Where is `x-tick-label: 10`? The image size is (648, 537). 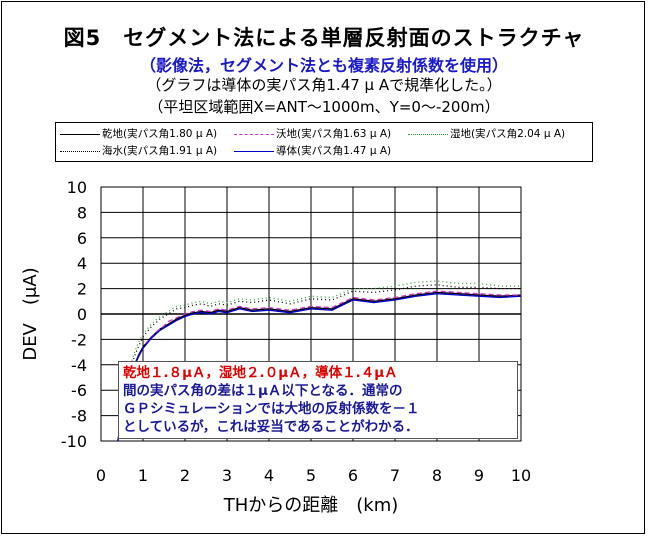 x-tick-label: 10 is located at coordinates (521, 475).